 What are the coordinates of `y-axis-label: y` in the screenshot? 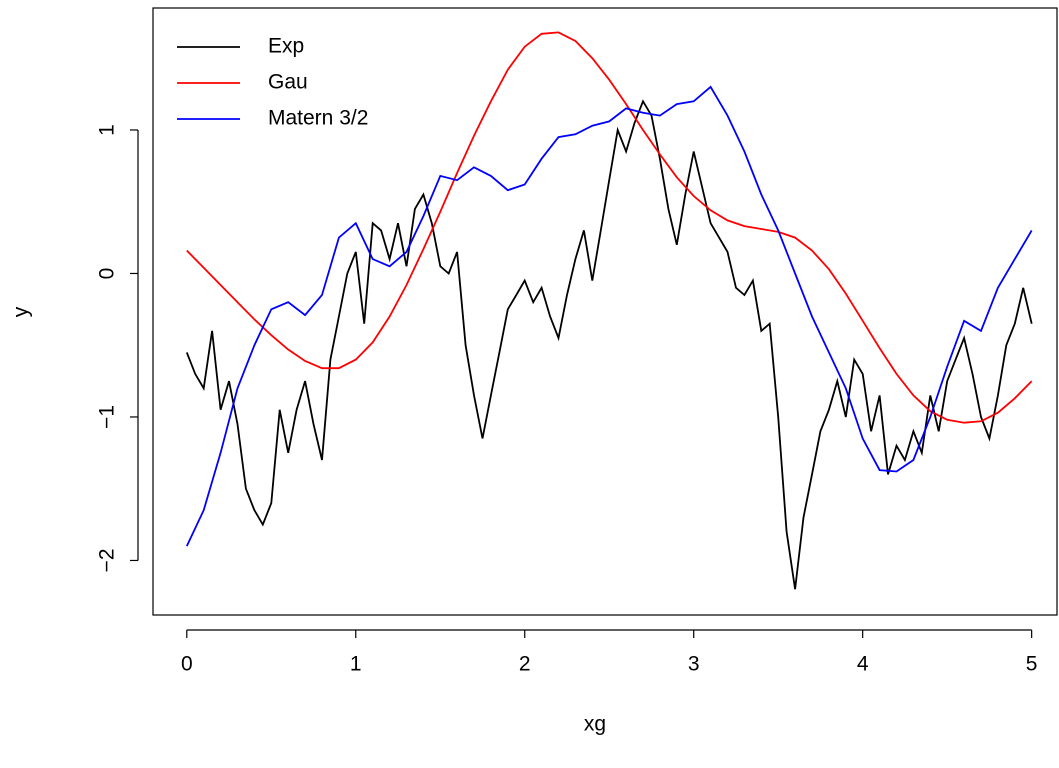 It's located at (21, 311).